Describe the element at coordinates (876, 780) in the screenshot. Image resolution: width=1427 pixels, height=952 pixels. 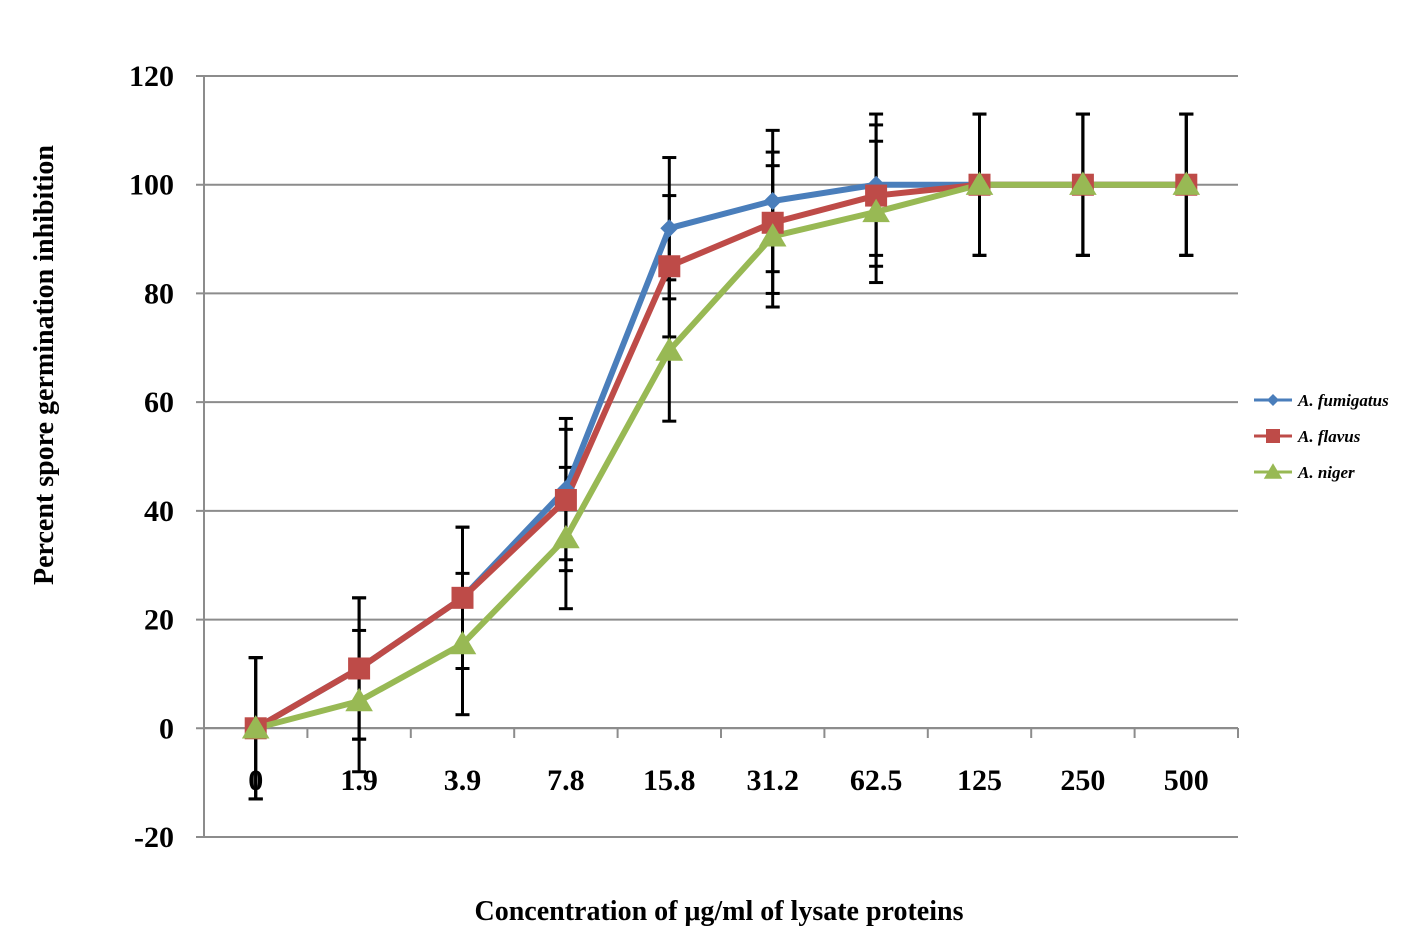
I see `x-tick-label: 62.5` at that location.